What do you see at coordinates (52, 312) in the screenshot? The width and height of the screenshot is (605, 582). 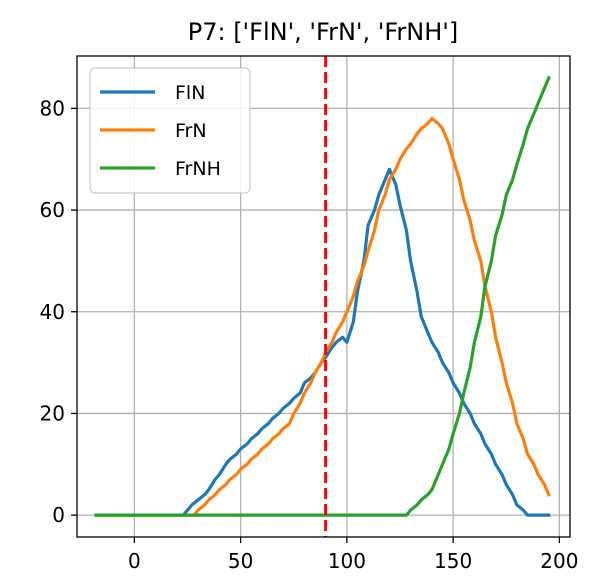 I see `y-tick-label: 40` at bounding box center [52, 312].